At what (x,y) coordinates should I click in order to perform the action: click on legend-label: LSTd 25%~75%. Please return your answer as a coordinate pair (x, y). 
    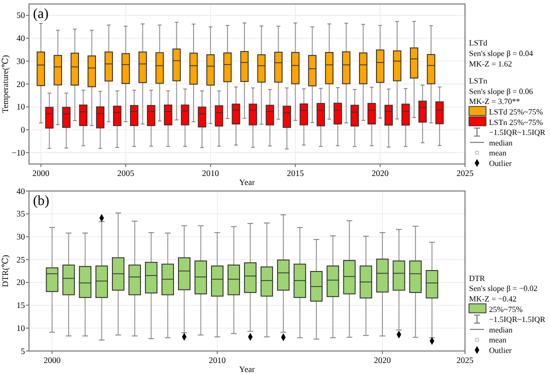
    Looking at the image, I should click on (516, 112).